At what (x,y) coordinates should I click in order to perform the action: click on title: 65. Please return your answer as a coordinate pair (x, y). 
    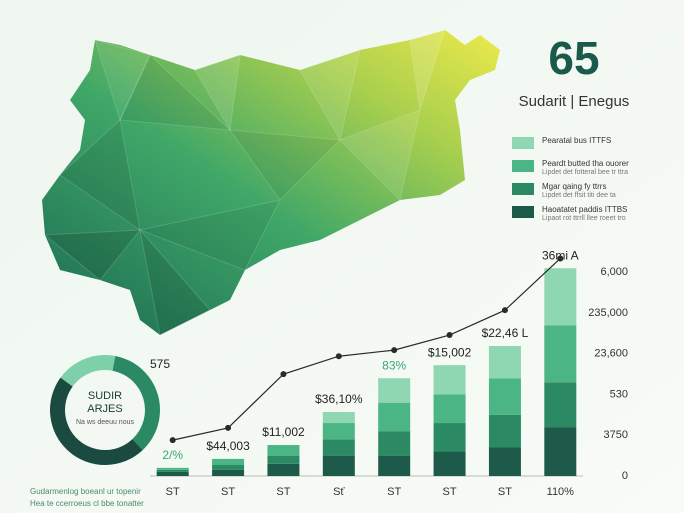
    Looking at the image, I should click on (573, 58).